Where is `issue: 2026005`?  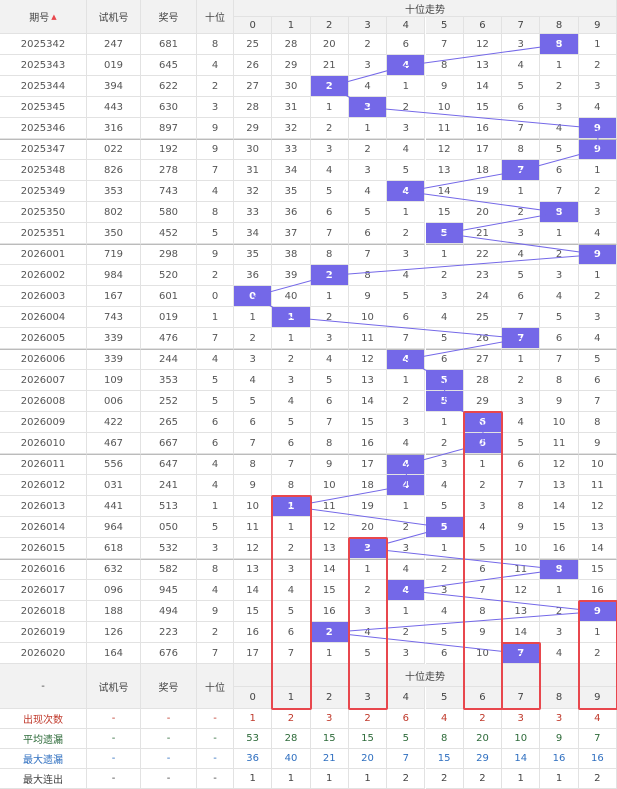 issue: 2026005 is located at coordinates (43, 338).